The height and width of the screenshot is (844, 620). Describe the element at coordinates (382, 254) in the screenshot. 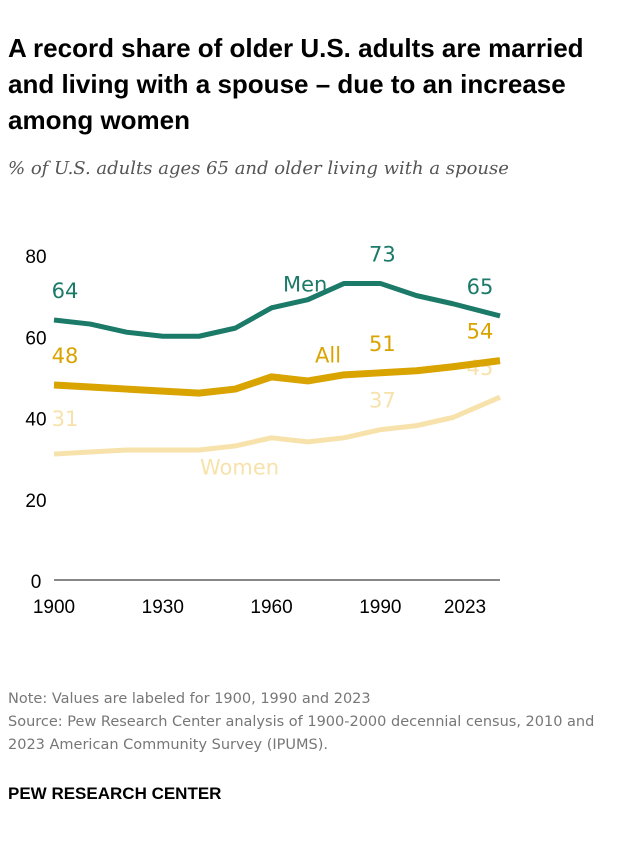

I see `data-label: 73` at that location.